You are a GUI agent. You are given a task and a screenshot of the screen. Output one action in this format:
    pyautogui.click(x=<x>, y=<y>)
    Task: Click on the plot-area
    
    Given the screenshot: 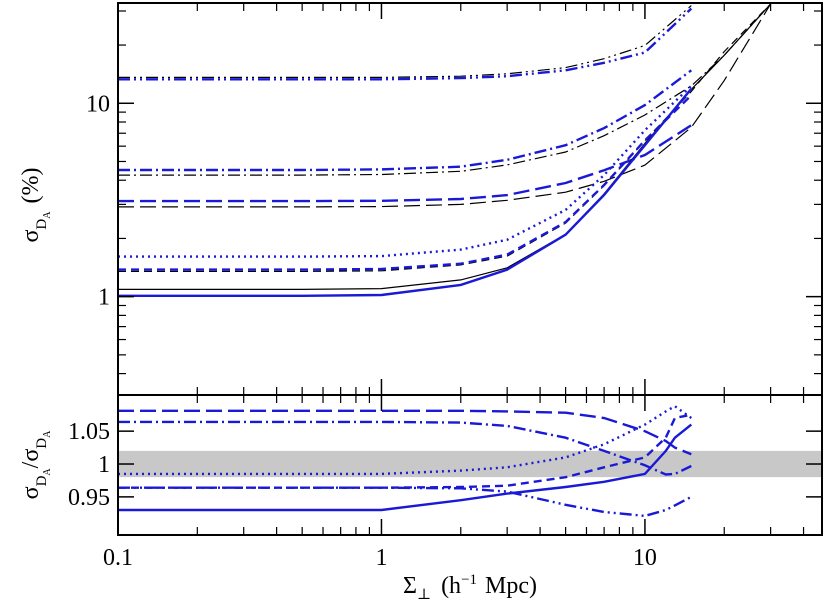 What is the action you would take?
    pyautogui.click(x=405, y=461)
    